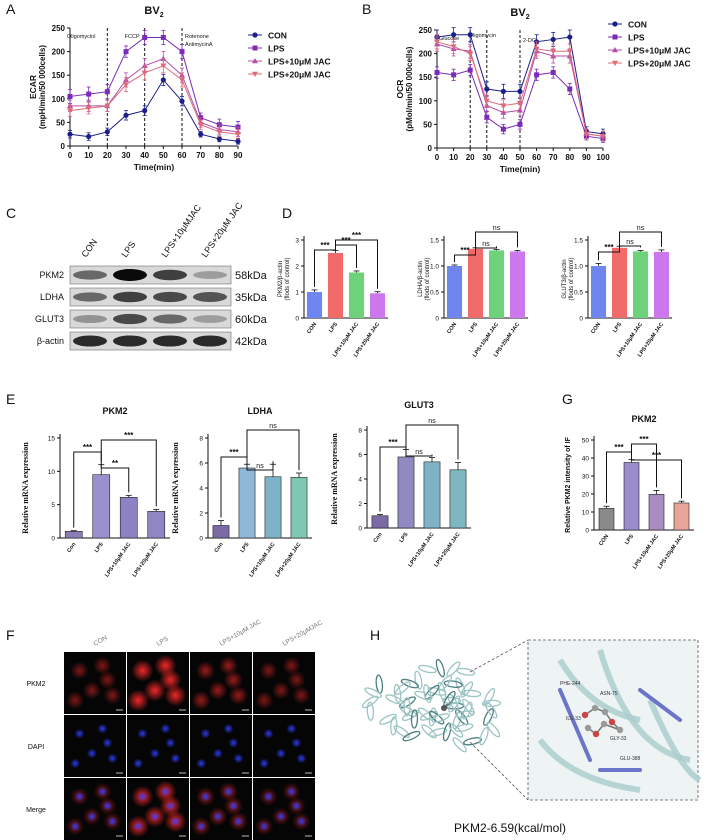 This screenshot has width=710, height=840. Describe the element at coordinates (35, 684) in the screenshot. I see `microscopy-row-label: PKM2` at that location.